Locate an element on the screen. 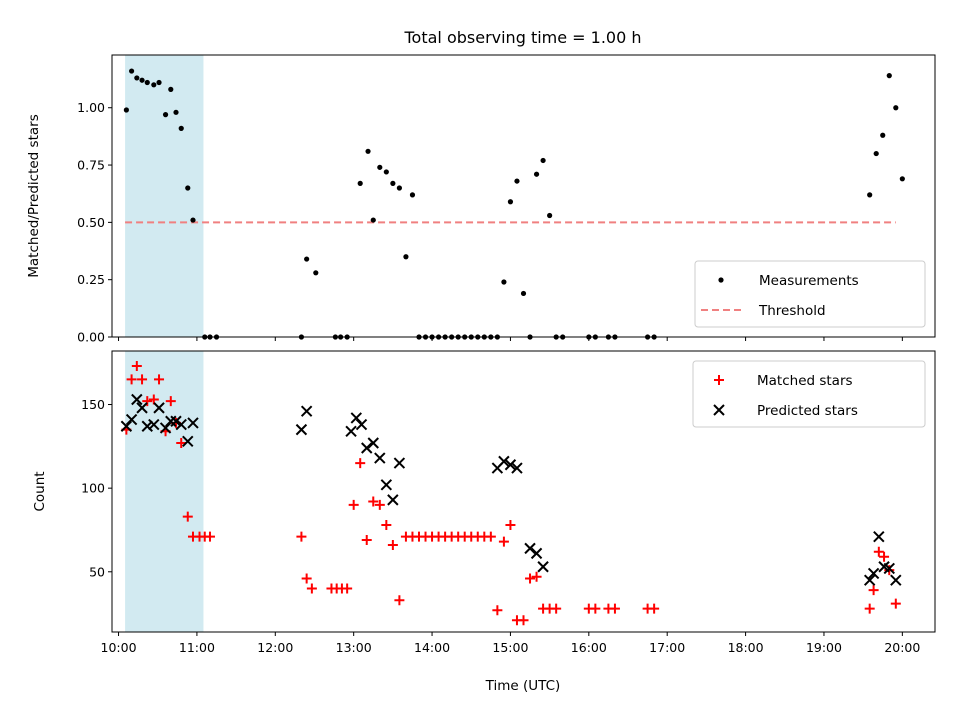  y-axis-title: Matched/Predicted stars is located at coordinates (34, 195).